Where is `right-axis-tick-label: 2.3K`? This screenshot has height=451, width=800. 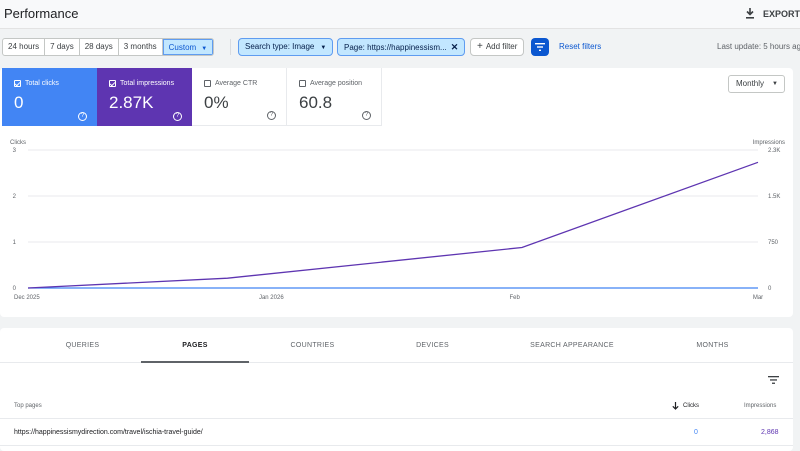 right-axis-tick-label: 2.3K is located at coordinates (774, 151).